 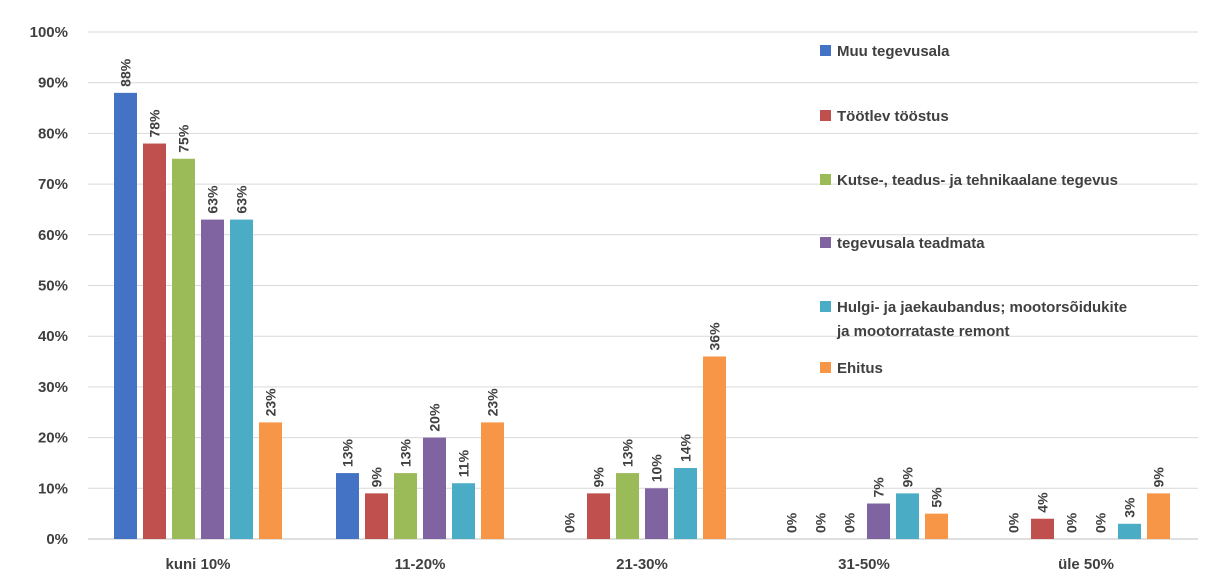 What do you see at coordinates (126, 72) in the screenshot?
I see `data-label: 88%` at bounding box center [126, 72].